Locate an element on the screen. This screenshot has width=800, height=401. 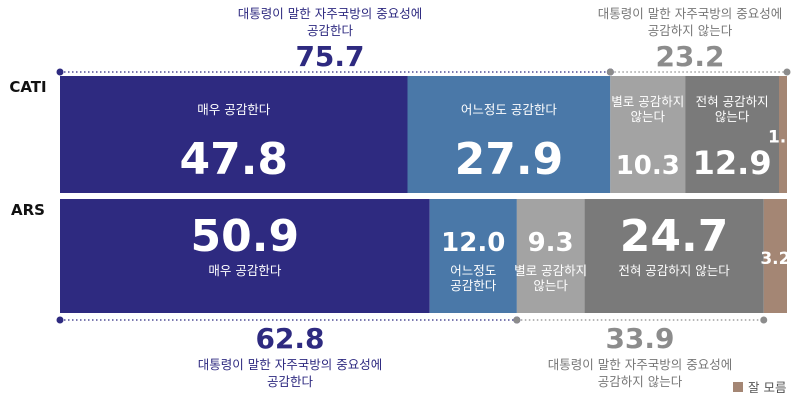
value-label-cati-1: 27.9 is located at coordinates (509, 159).